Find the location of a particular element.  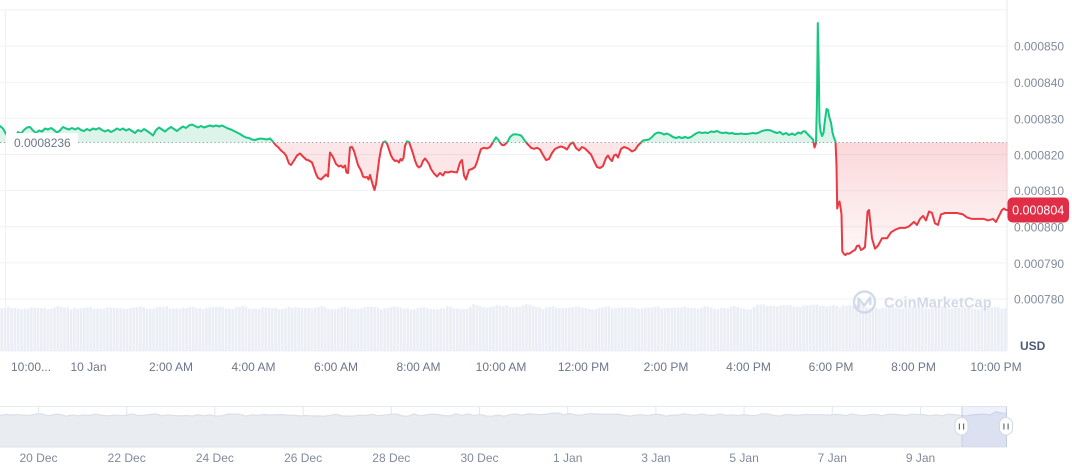

svg-text: 0.000830 is located at coordinates (1039, 119).